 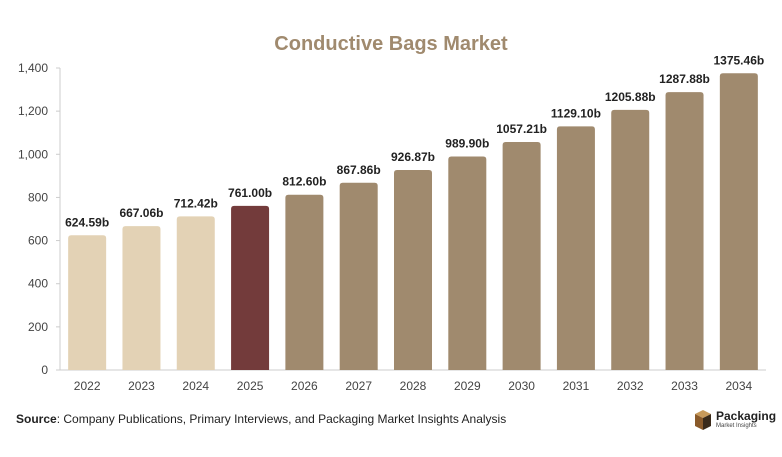 I want to click on data-label: 1287.88b, so click(x=684, y=79).